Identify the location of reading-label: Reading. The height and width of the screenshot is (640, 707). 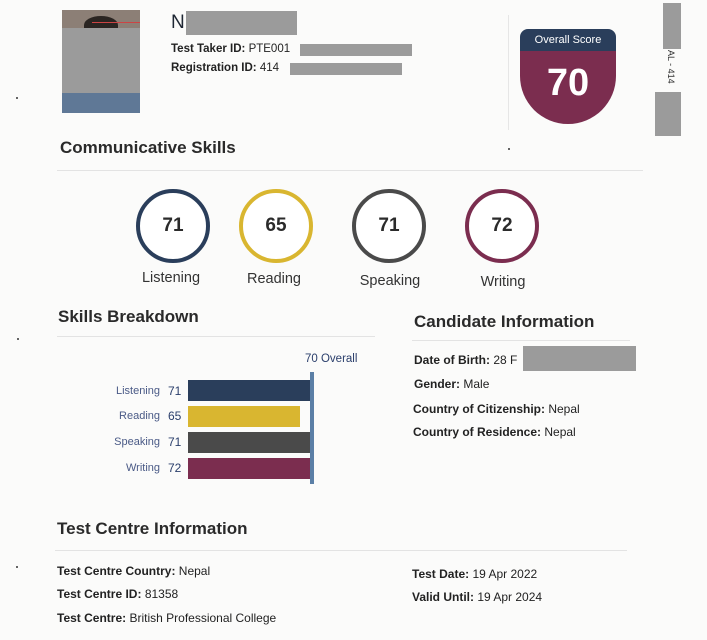
(273, 279).